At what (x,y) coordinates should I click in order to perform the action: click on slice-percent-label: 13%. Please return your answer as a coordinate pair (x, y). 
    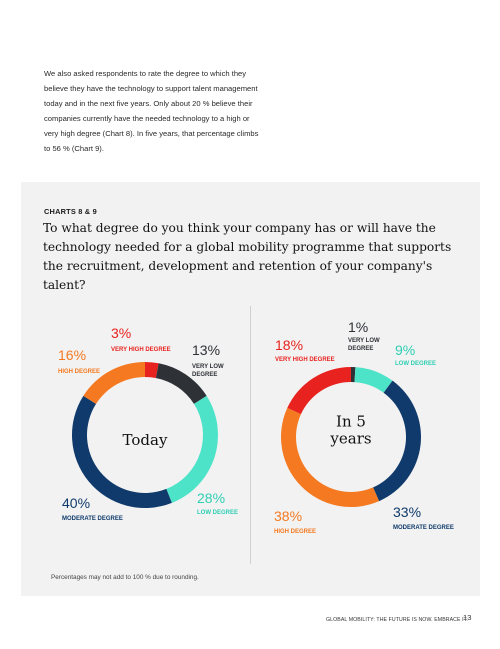
    Looking at the image, I should click on (206, 350).